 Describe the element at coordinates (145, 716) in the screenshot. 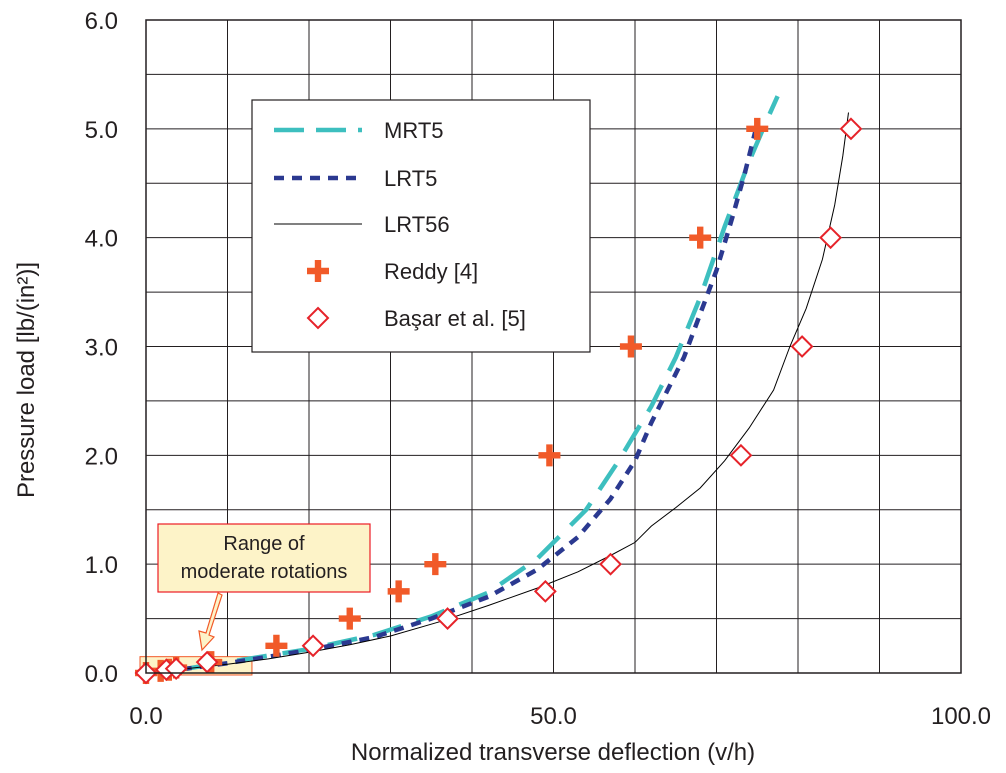

I see `x-tick-label: 0.0` at that location.